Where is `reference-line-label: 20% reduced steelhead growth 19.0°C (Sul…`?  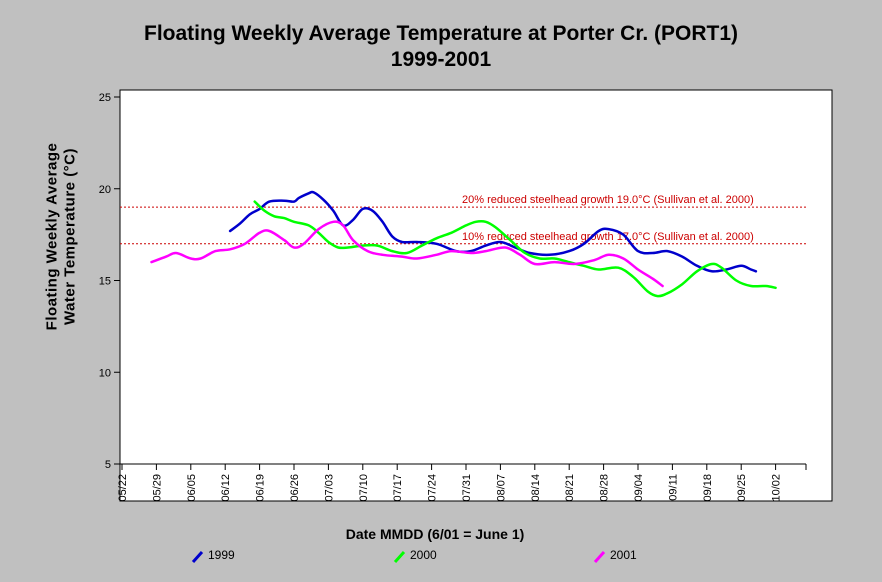
reference-line-label: 20% reduced steelhead growth 19.0°C (Sul… is located at coordinates (608, 200).